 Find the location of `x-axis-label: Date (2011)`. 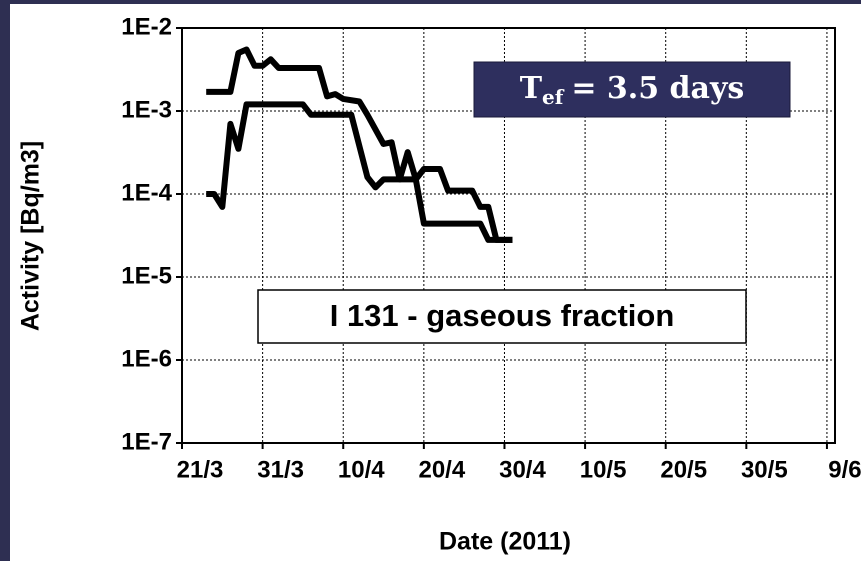

x-axis-label: Date (2011) is located at coordinates (505, 542).